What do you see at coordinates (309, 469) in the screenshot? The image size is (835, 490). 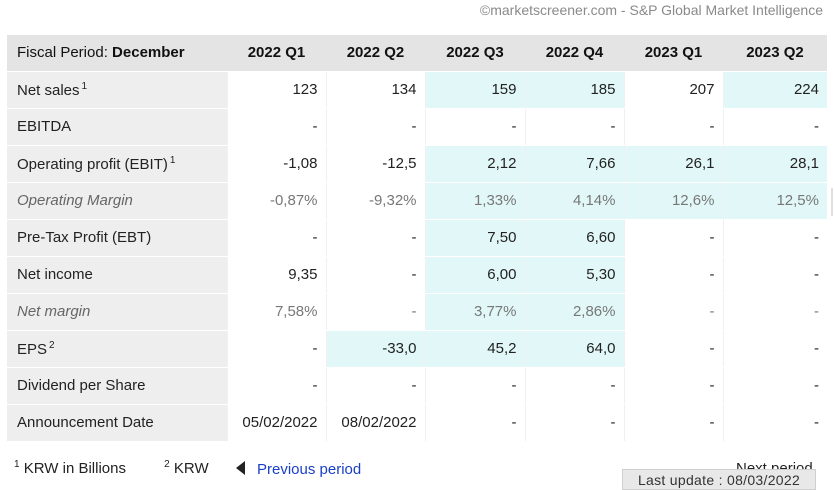 I see `previous-period-label: Previous period` at bounding box center [309, 469].